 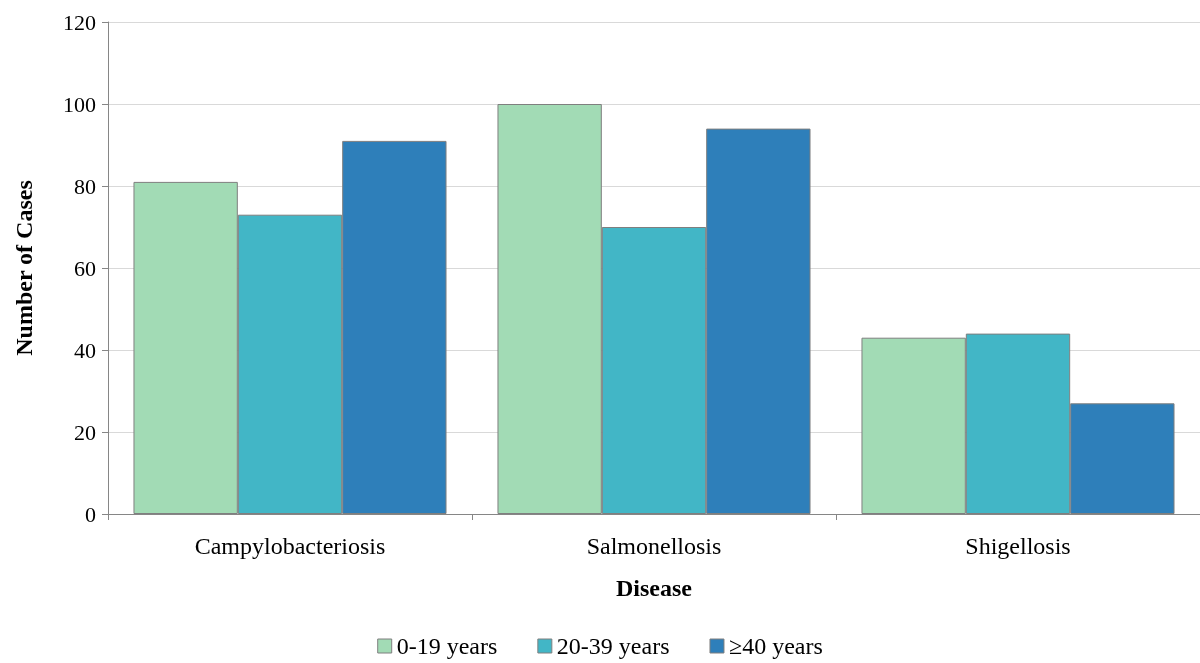 What do you see at coordinates (654, 546) in the screenshot?
I see `x-tick-label: Salmonellosis` at bounding box center [654, 546].